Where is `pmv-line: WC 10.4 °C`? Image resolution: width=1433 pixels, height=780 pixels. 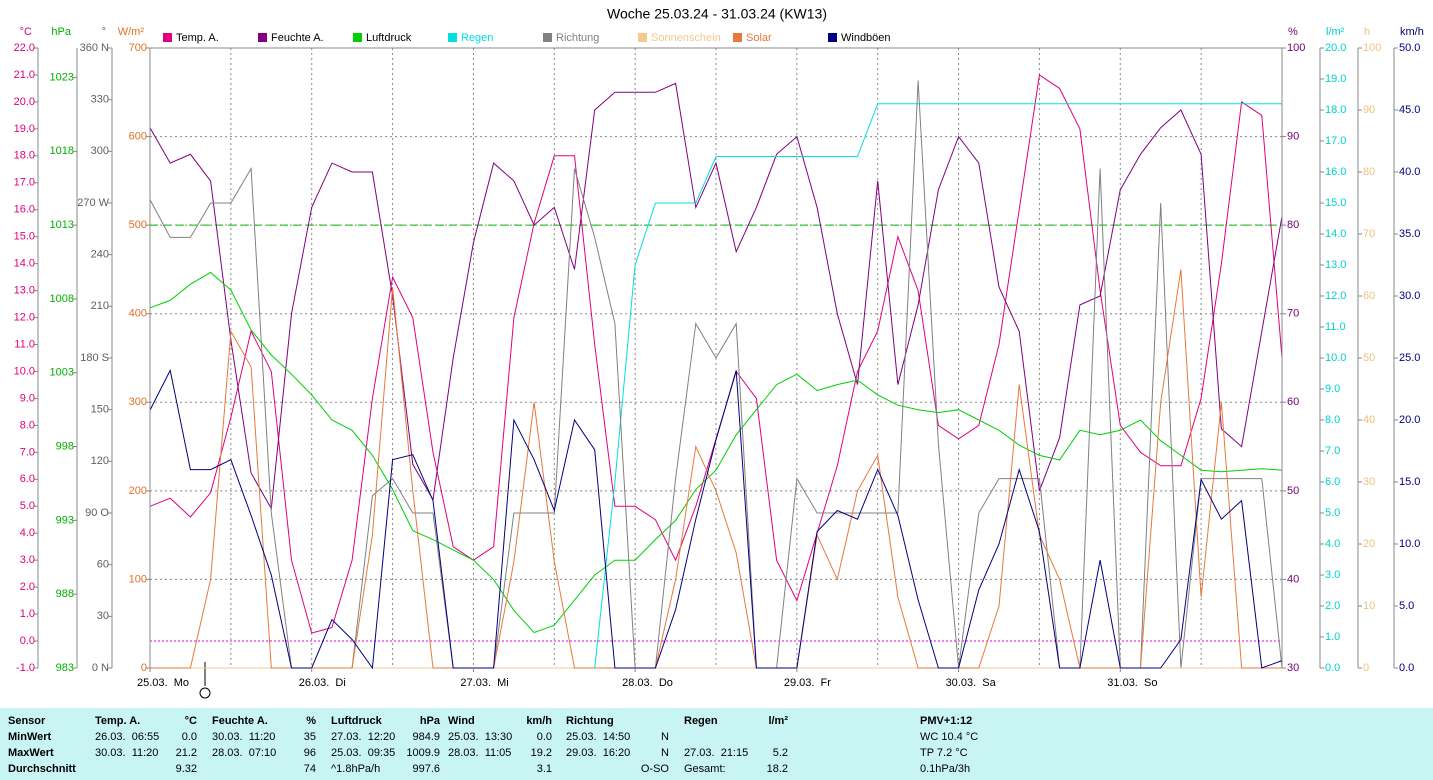
pmv-line: WC 10.4 °C is located at coordinates (949, 737).